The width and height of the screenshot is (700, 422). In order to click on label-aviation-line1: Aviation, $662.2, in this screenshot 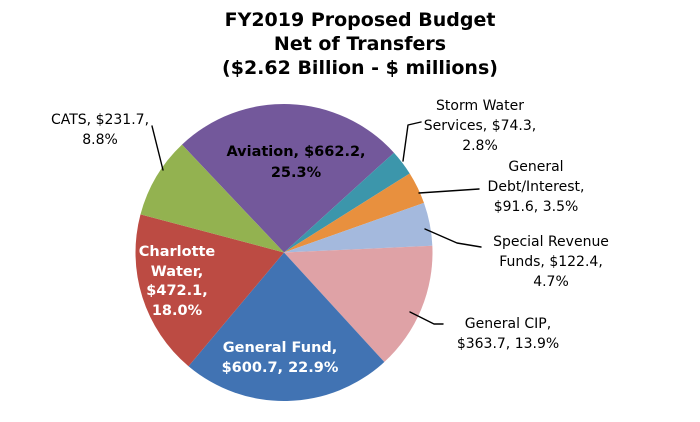, I will do `click(296, 152)`.